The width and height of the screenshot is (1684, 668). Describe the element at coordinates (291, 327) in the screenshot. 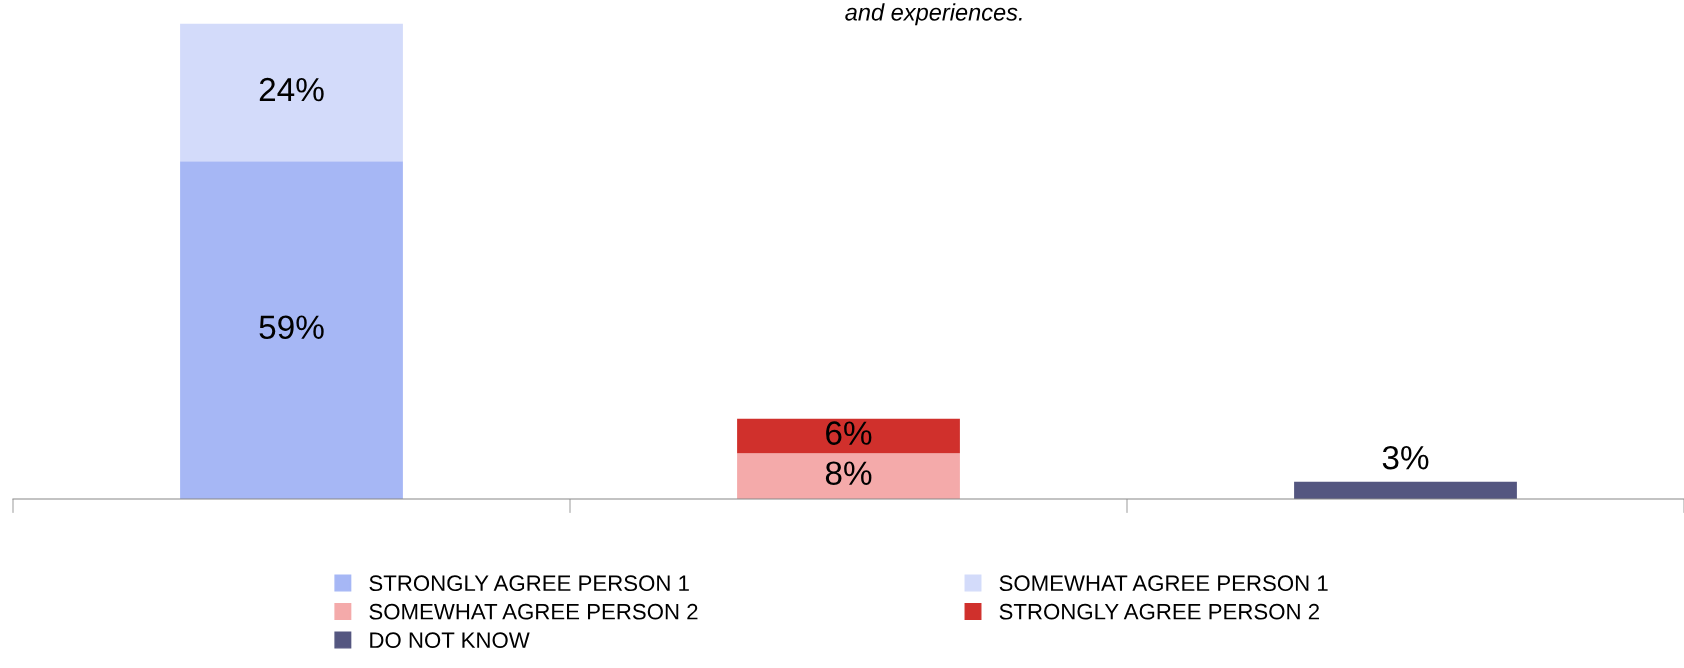

I see `data-label: 59%` at that location.